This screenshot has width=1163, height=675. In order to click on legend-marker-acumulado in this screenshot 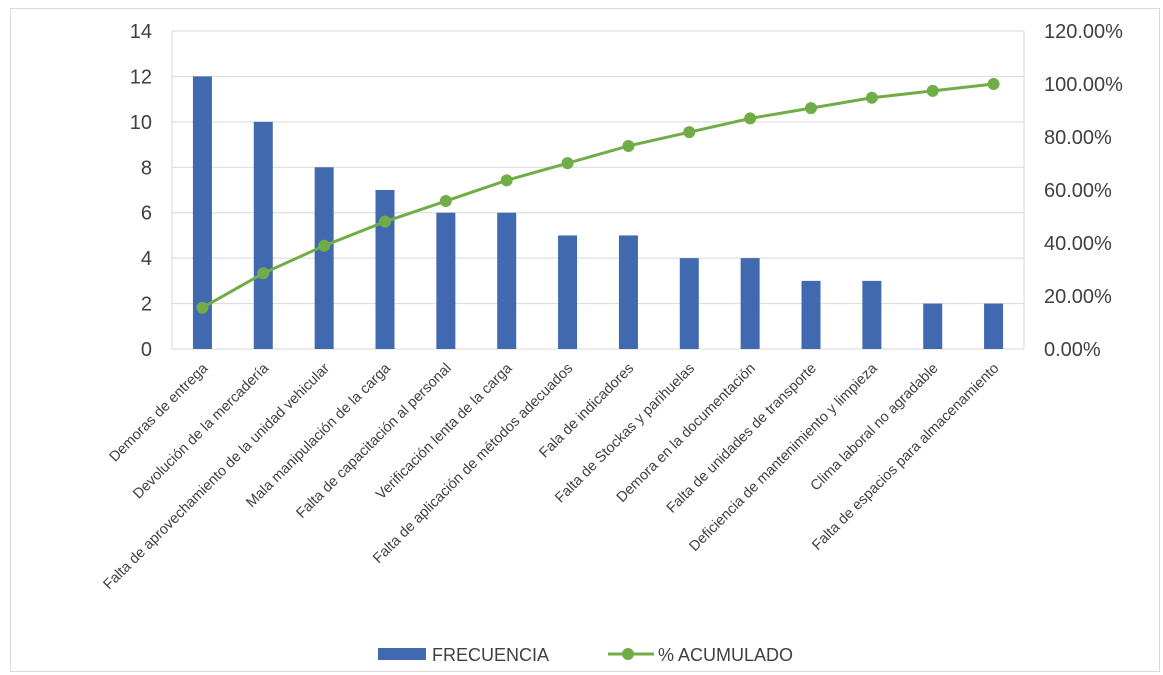, I will do `click(628, 654)`.